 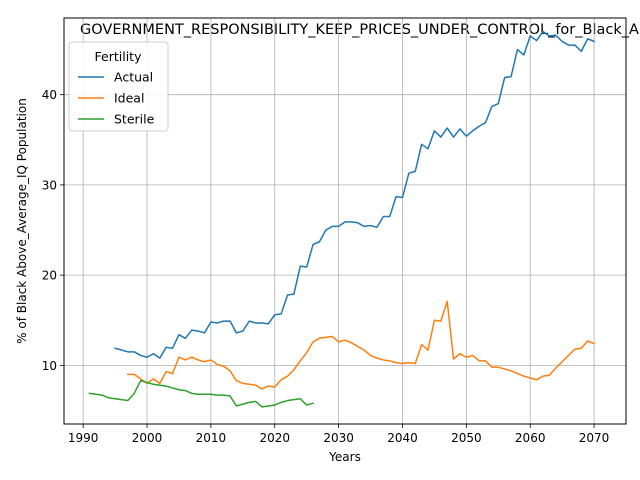 What do you see at coordinates (530, 438) in the screenshot?
I see `x-tick-label: 2060` at bounding box center [530, 438].